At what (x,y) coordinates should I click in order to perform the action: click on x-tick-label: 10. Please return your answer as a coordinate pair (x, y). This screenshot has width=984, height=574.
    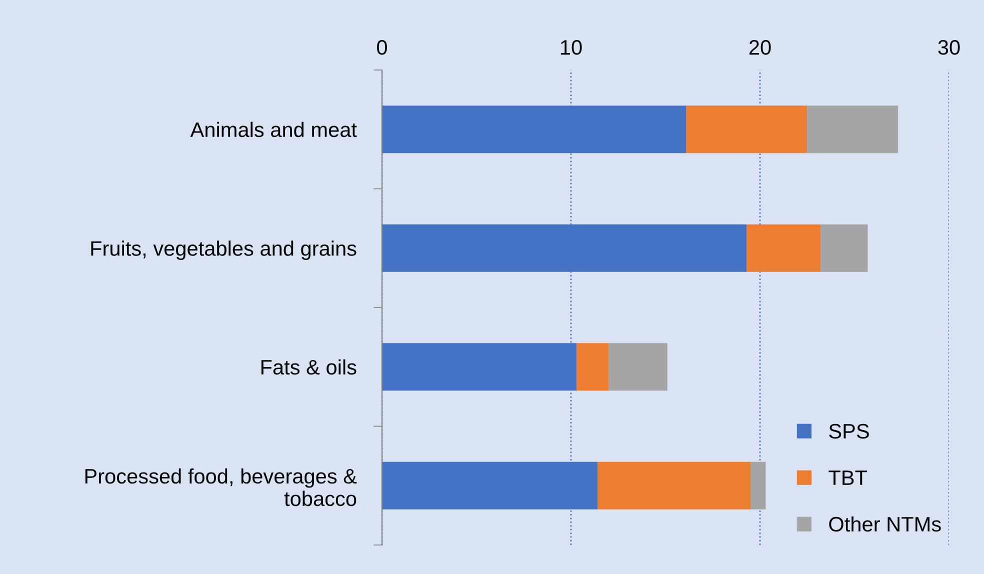
    Looking at the image, I should click on (571, 47).